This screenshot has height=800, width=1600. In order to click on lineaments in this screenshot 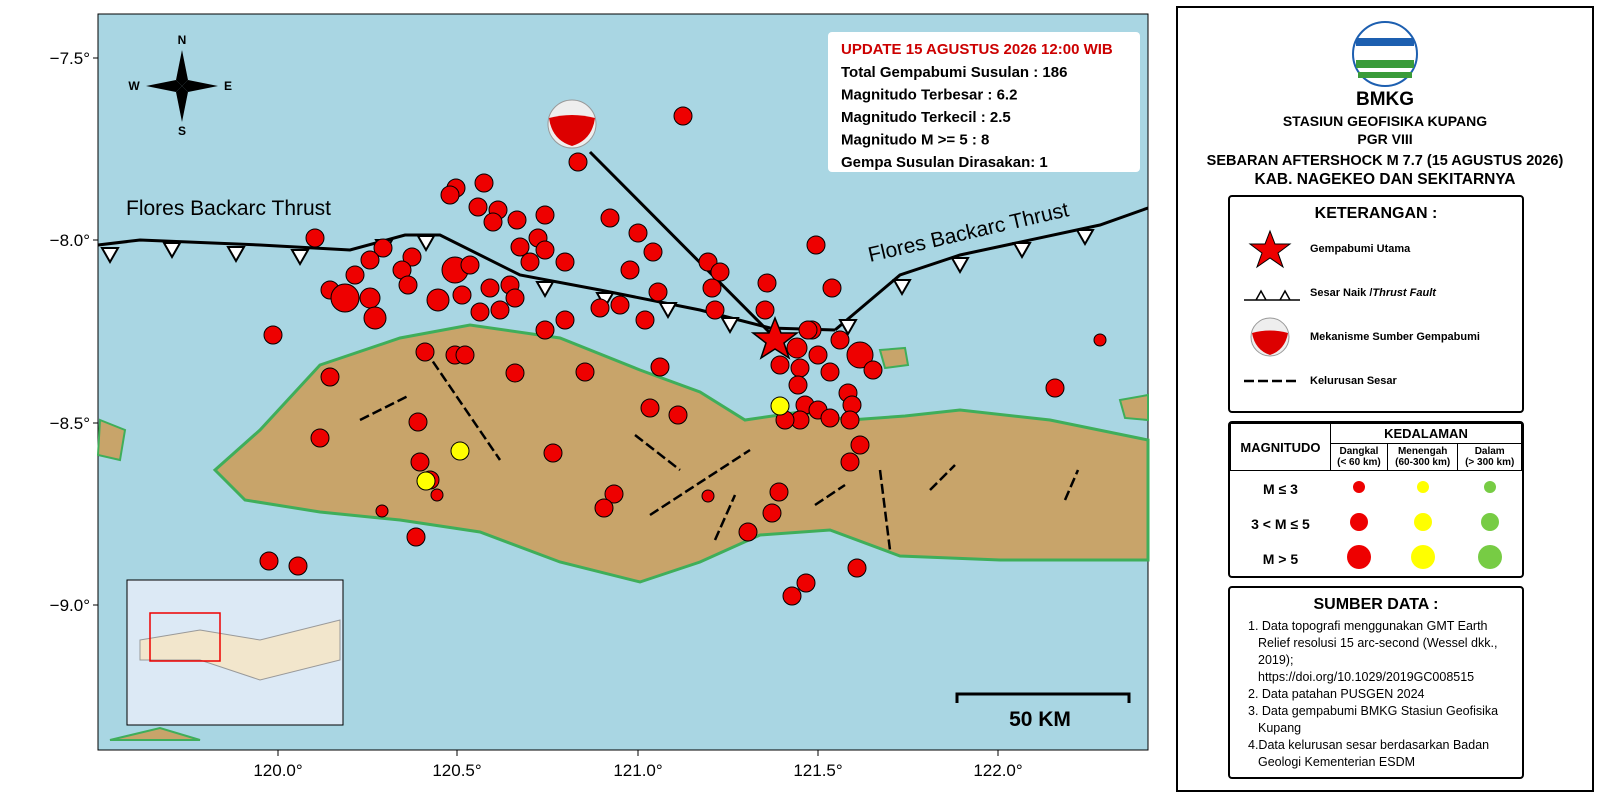, I will do `click(719, 450)`.